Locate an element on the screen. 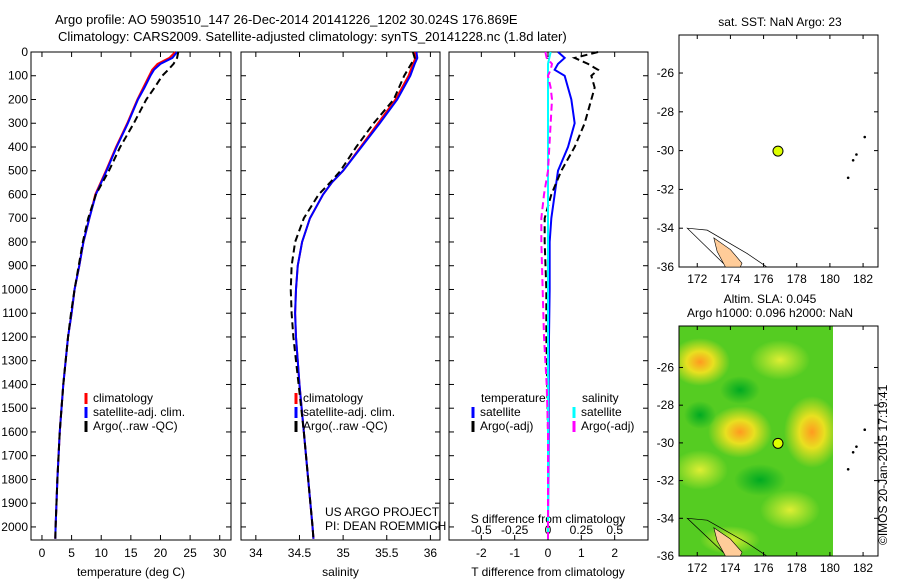 This screenshot has height=580, width=900. depth-tick-label: 1800 is located at coordinates (14, 479).